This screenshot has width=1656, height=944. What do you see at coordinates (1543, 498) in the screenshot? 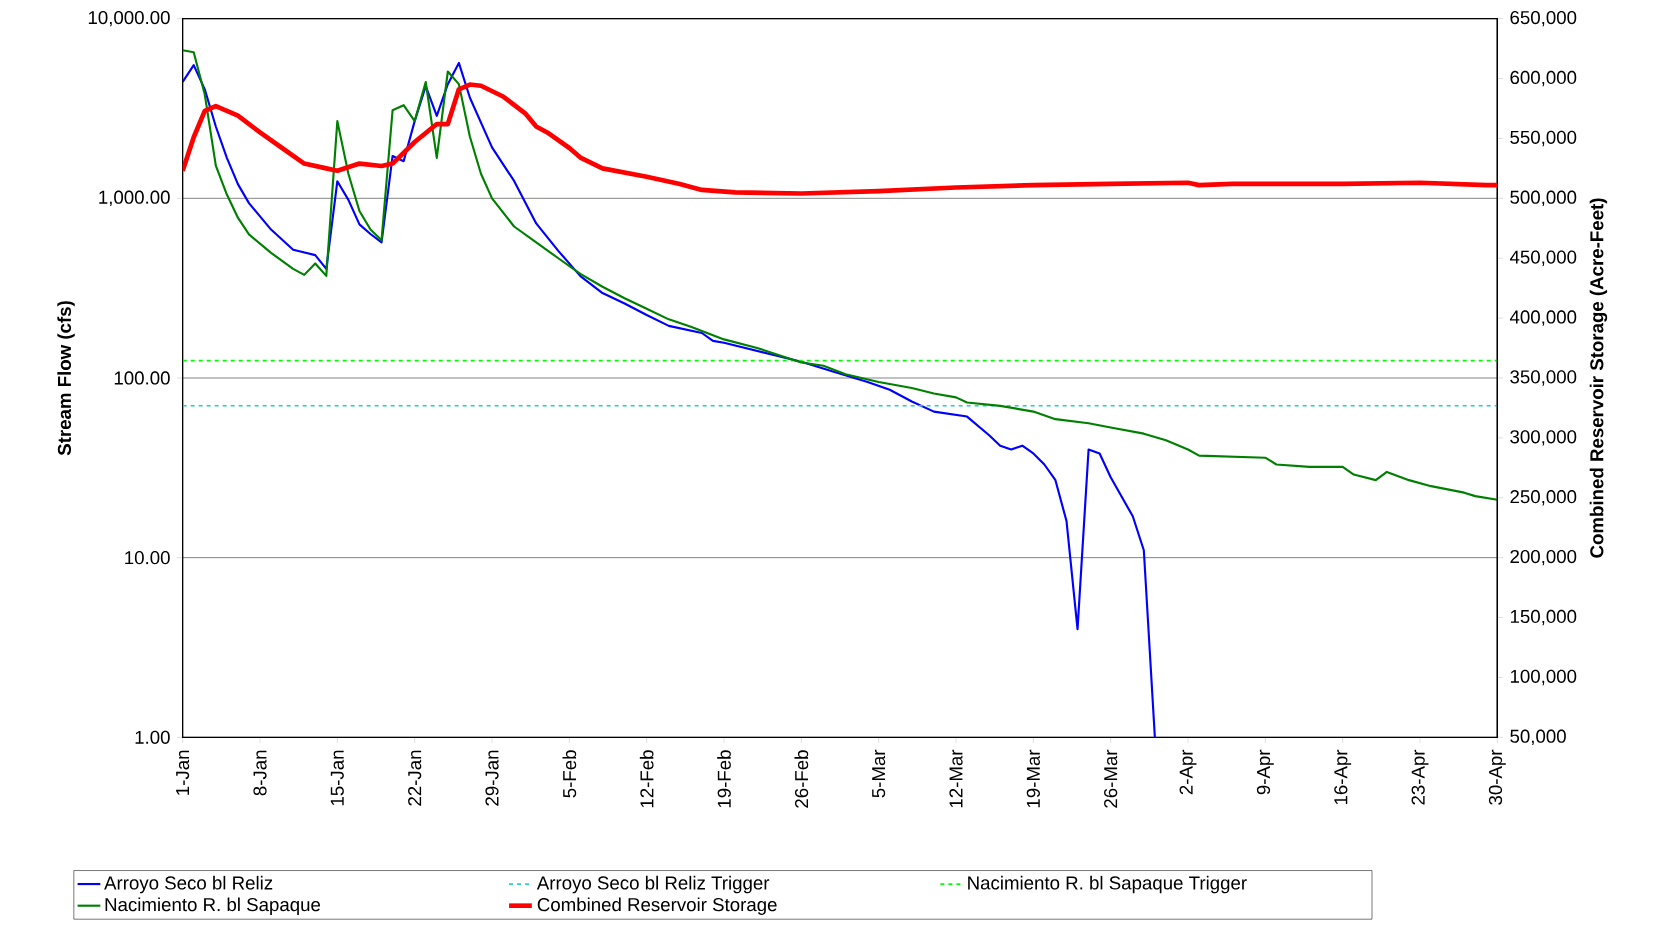
I see `y2-tick-label: 250,000` at bounding box center [1543, 498].